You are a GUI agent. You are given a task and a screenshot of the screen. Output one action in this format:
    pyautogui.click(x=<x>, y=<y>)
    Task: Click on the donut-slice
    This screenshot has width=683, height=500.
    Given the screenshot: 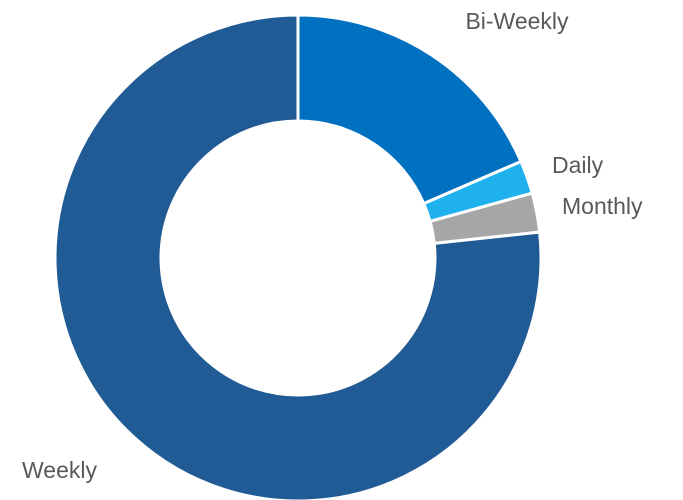 What is the action you would take?
    pyautogui.click(x=409, y=109)
    